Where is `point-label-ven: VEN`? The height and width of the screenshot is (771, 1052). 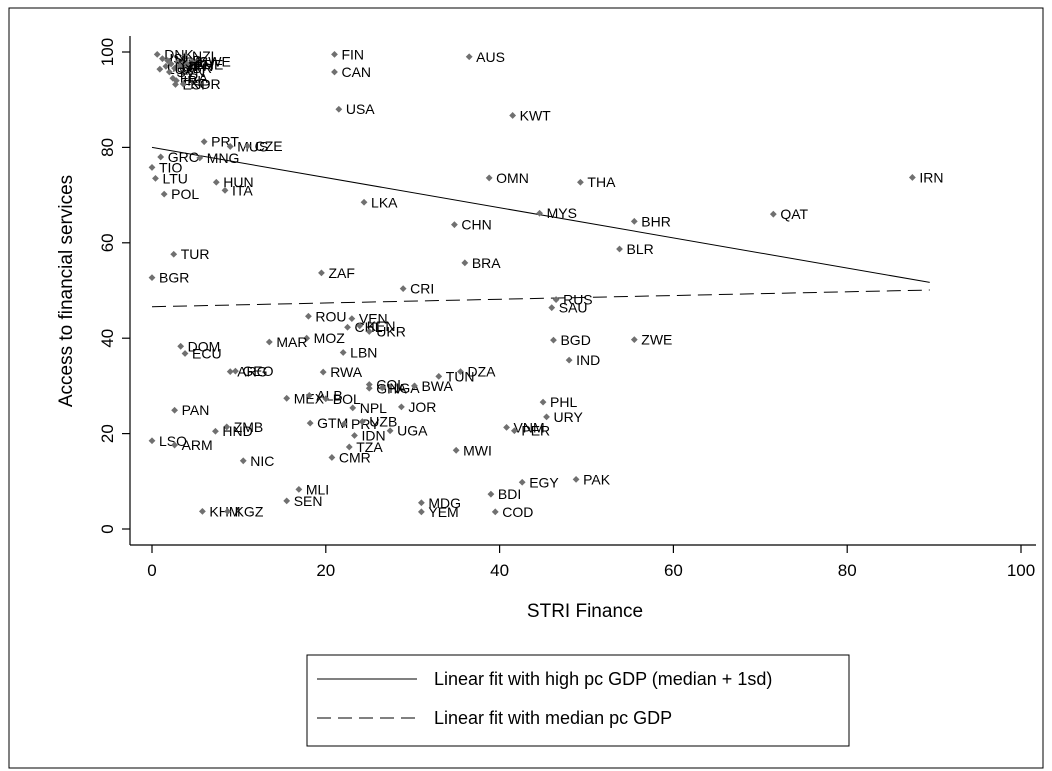 point-label-ven: VEN is located at coordinates (373, 319).